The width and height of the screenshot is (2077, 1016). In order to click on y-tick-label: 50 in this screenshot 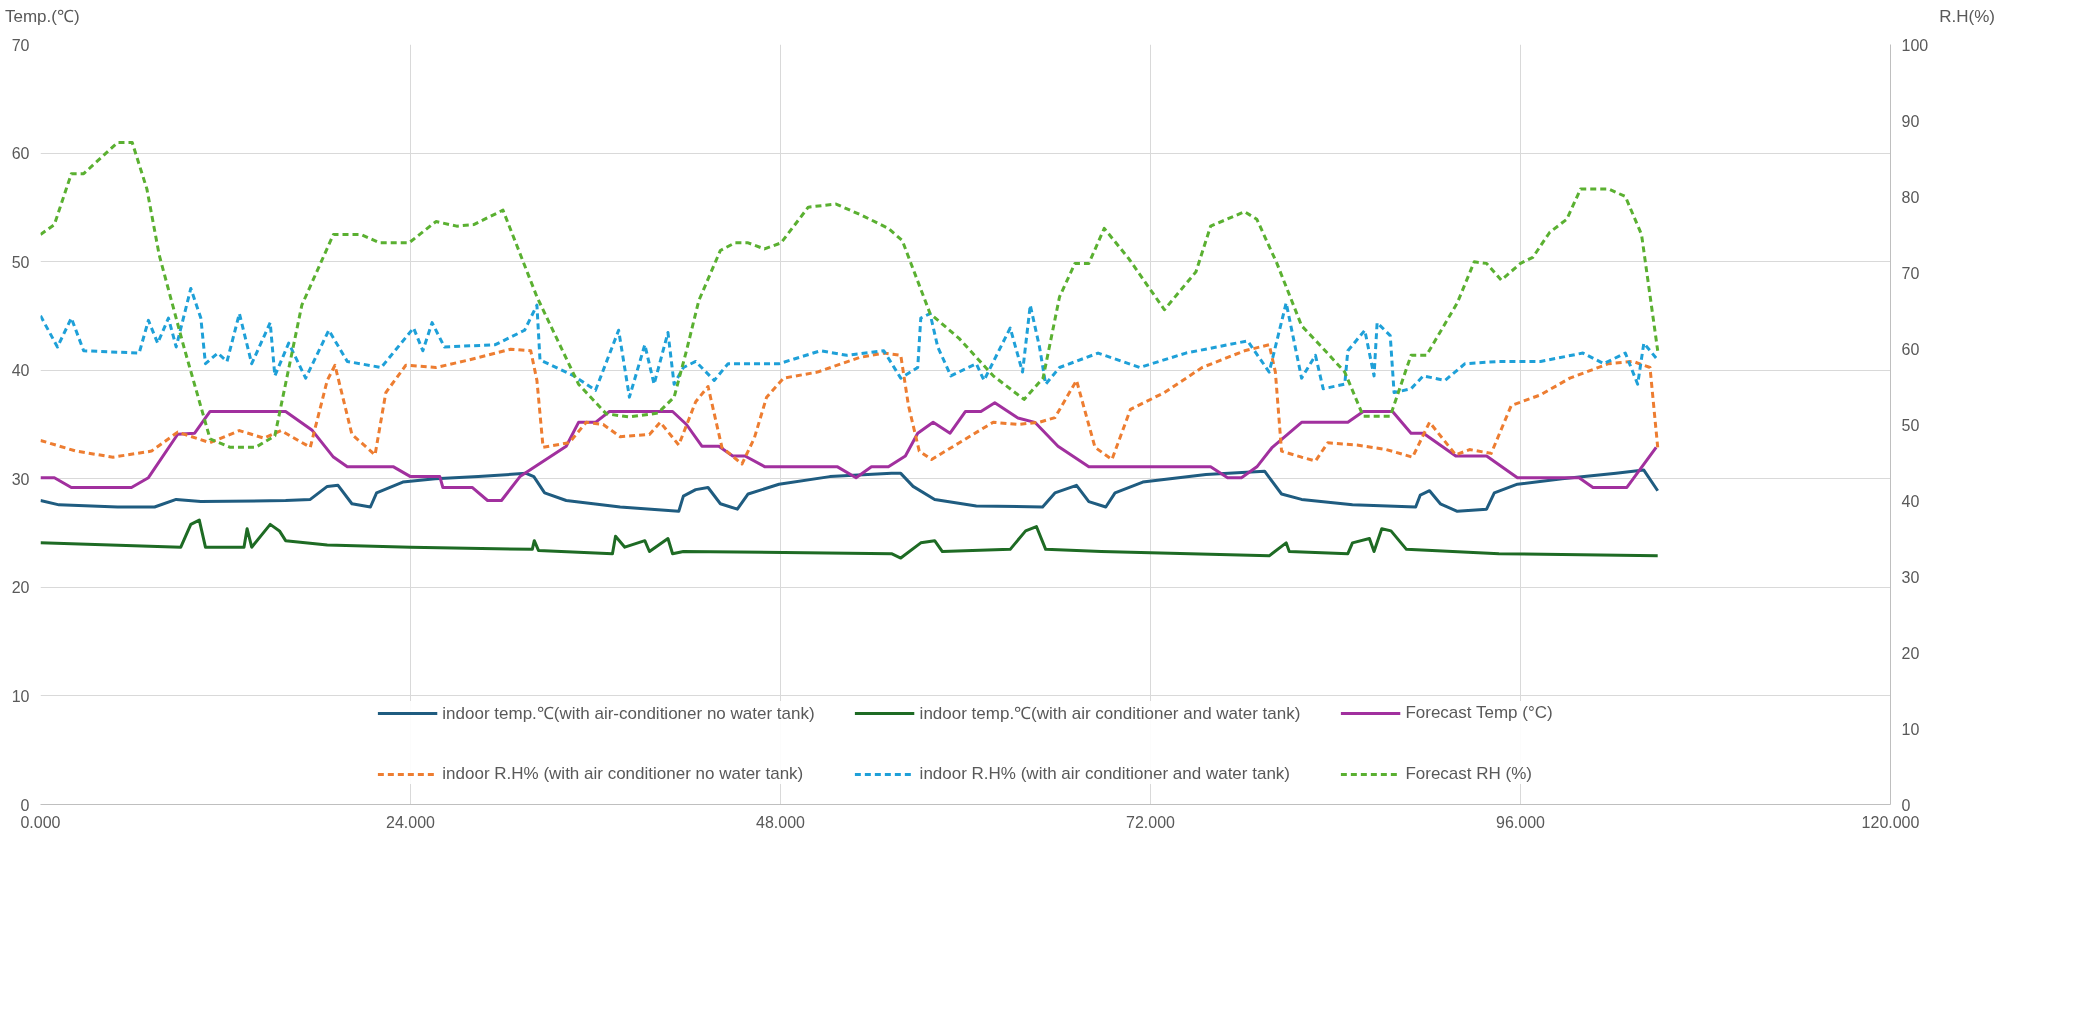, I will do `click(20, 262)`.